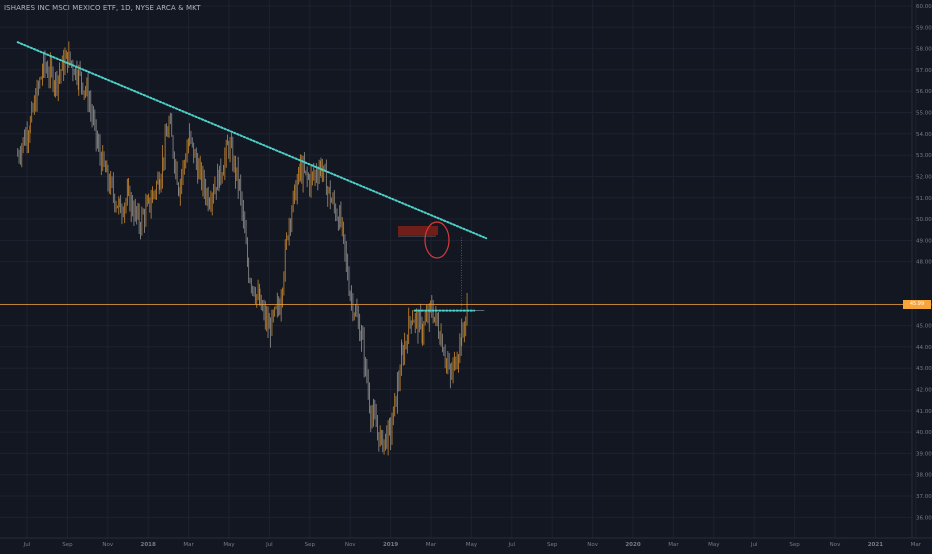  I want to click on y-tick-label: 38.00, so click(924, 476).